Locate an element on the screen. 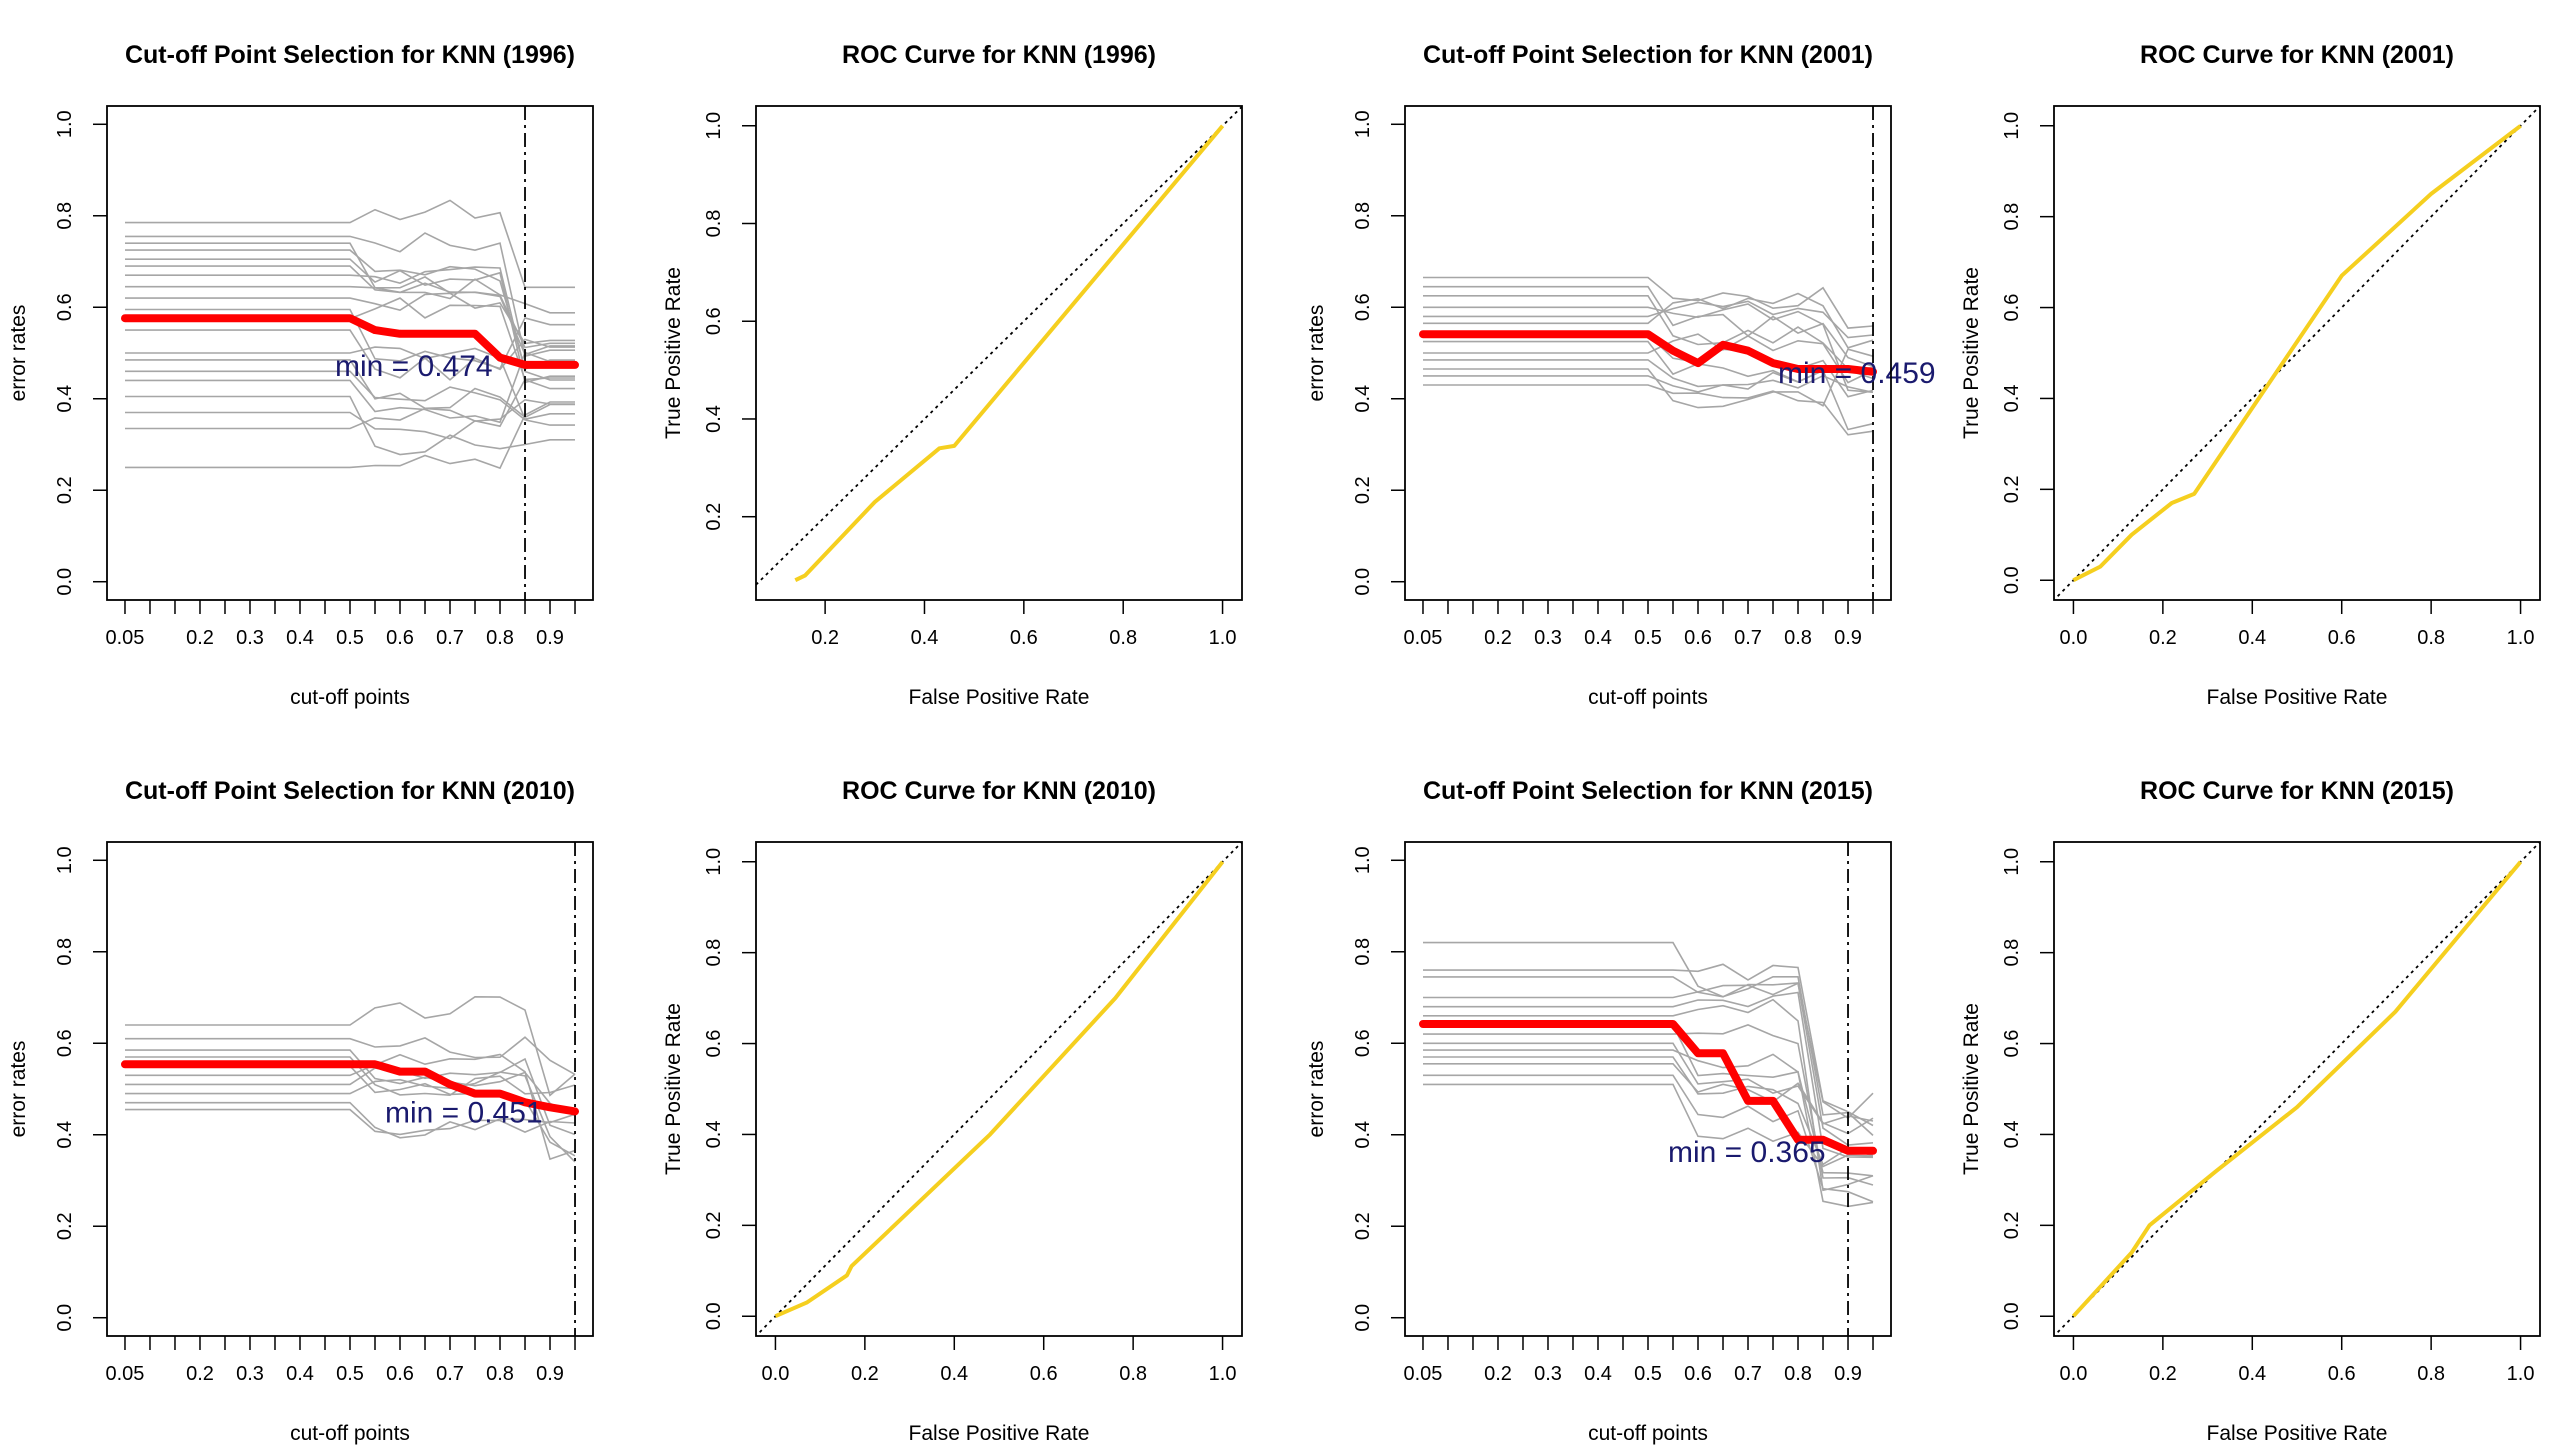 Image resolution: width=2560 pixels, height=1450 pixels. panel-title: Cut-off Point Selection for KNN (1996) is located at coordinates (350, 55).